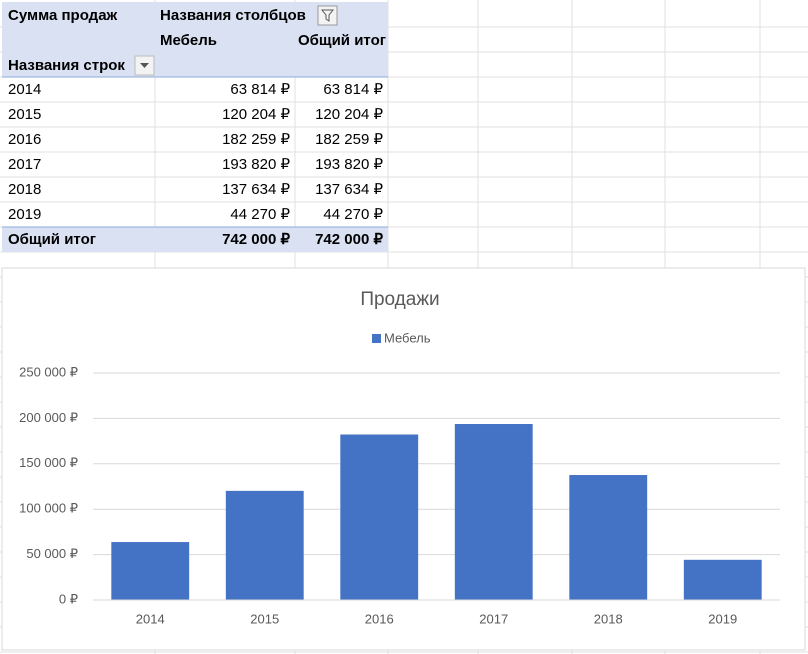  Describe the element at coordinates (24, 114) in the screenshot. I see `row-label: 2015` at that location.